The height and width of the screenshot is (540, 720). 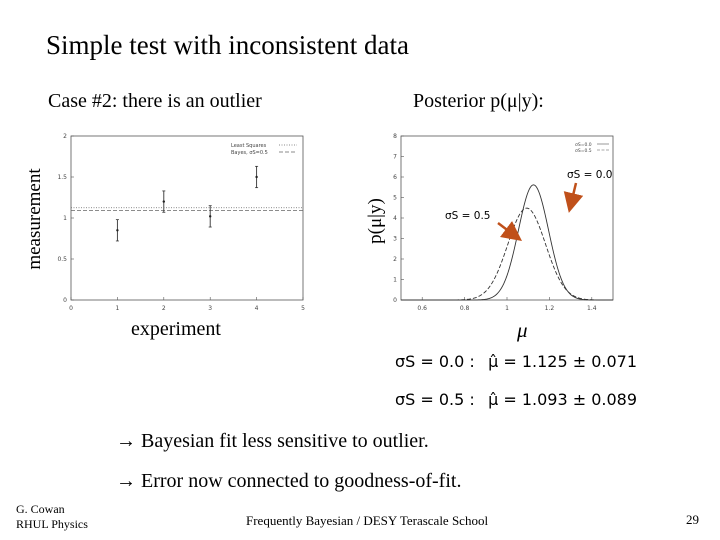 I want to click on author-name: G. Cowan, so click(x=40, y=509).